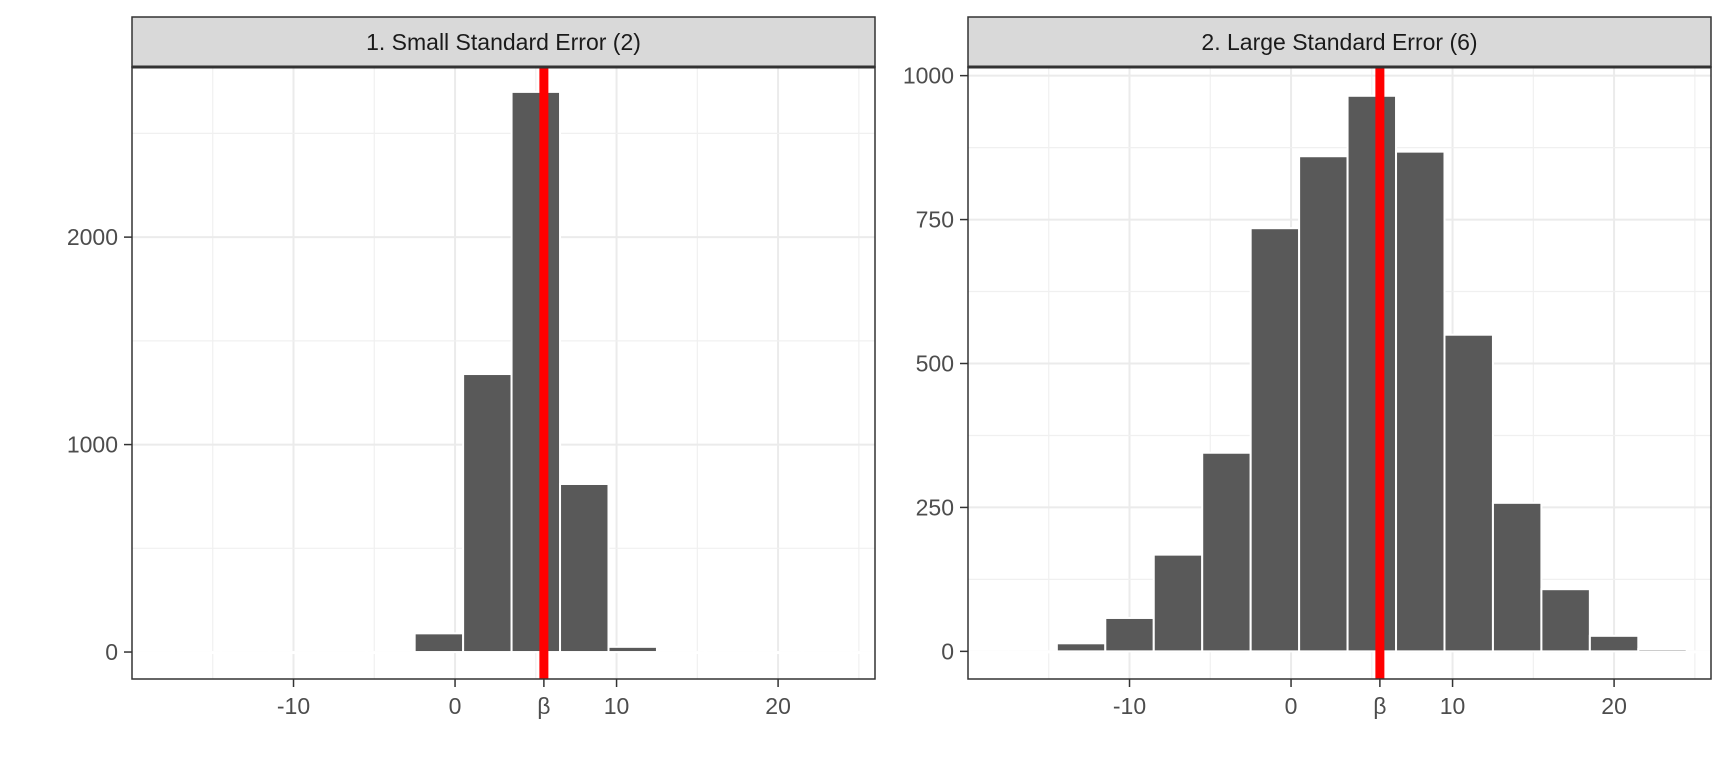  I want to click on y-tick-label: 250, so click(935, 507).